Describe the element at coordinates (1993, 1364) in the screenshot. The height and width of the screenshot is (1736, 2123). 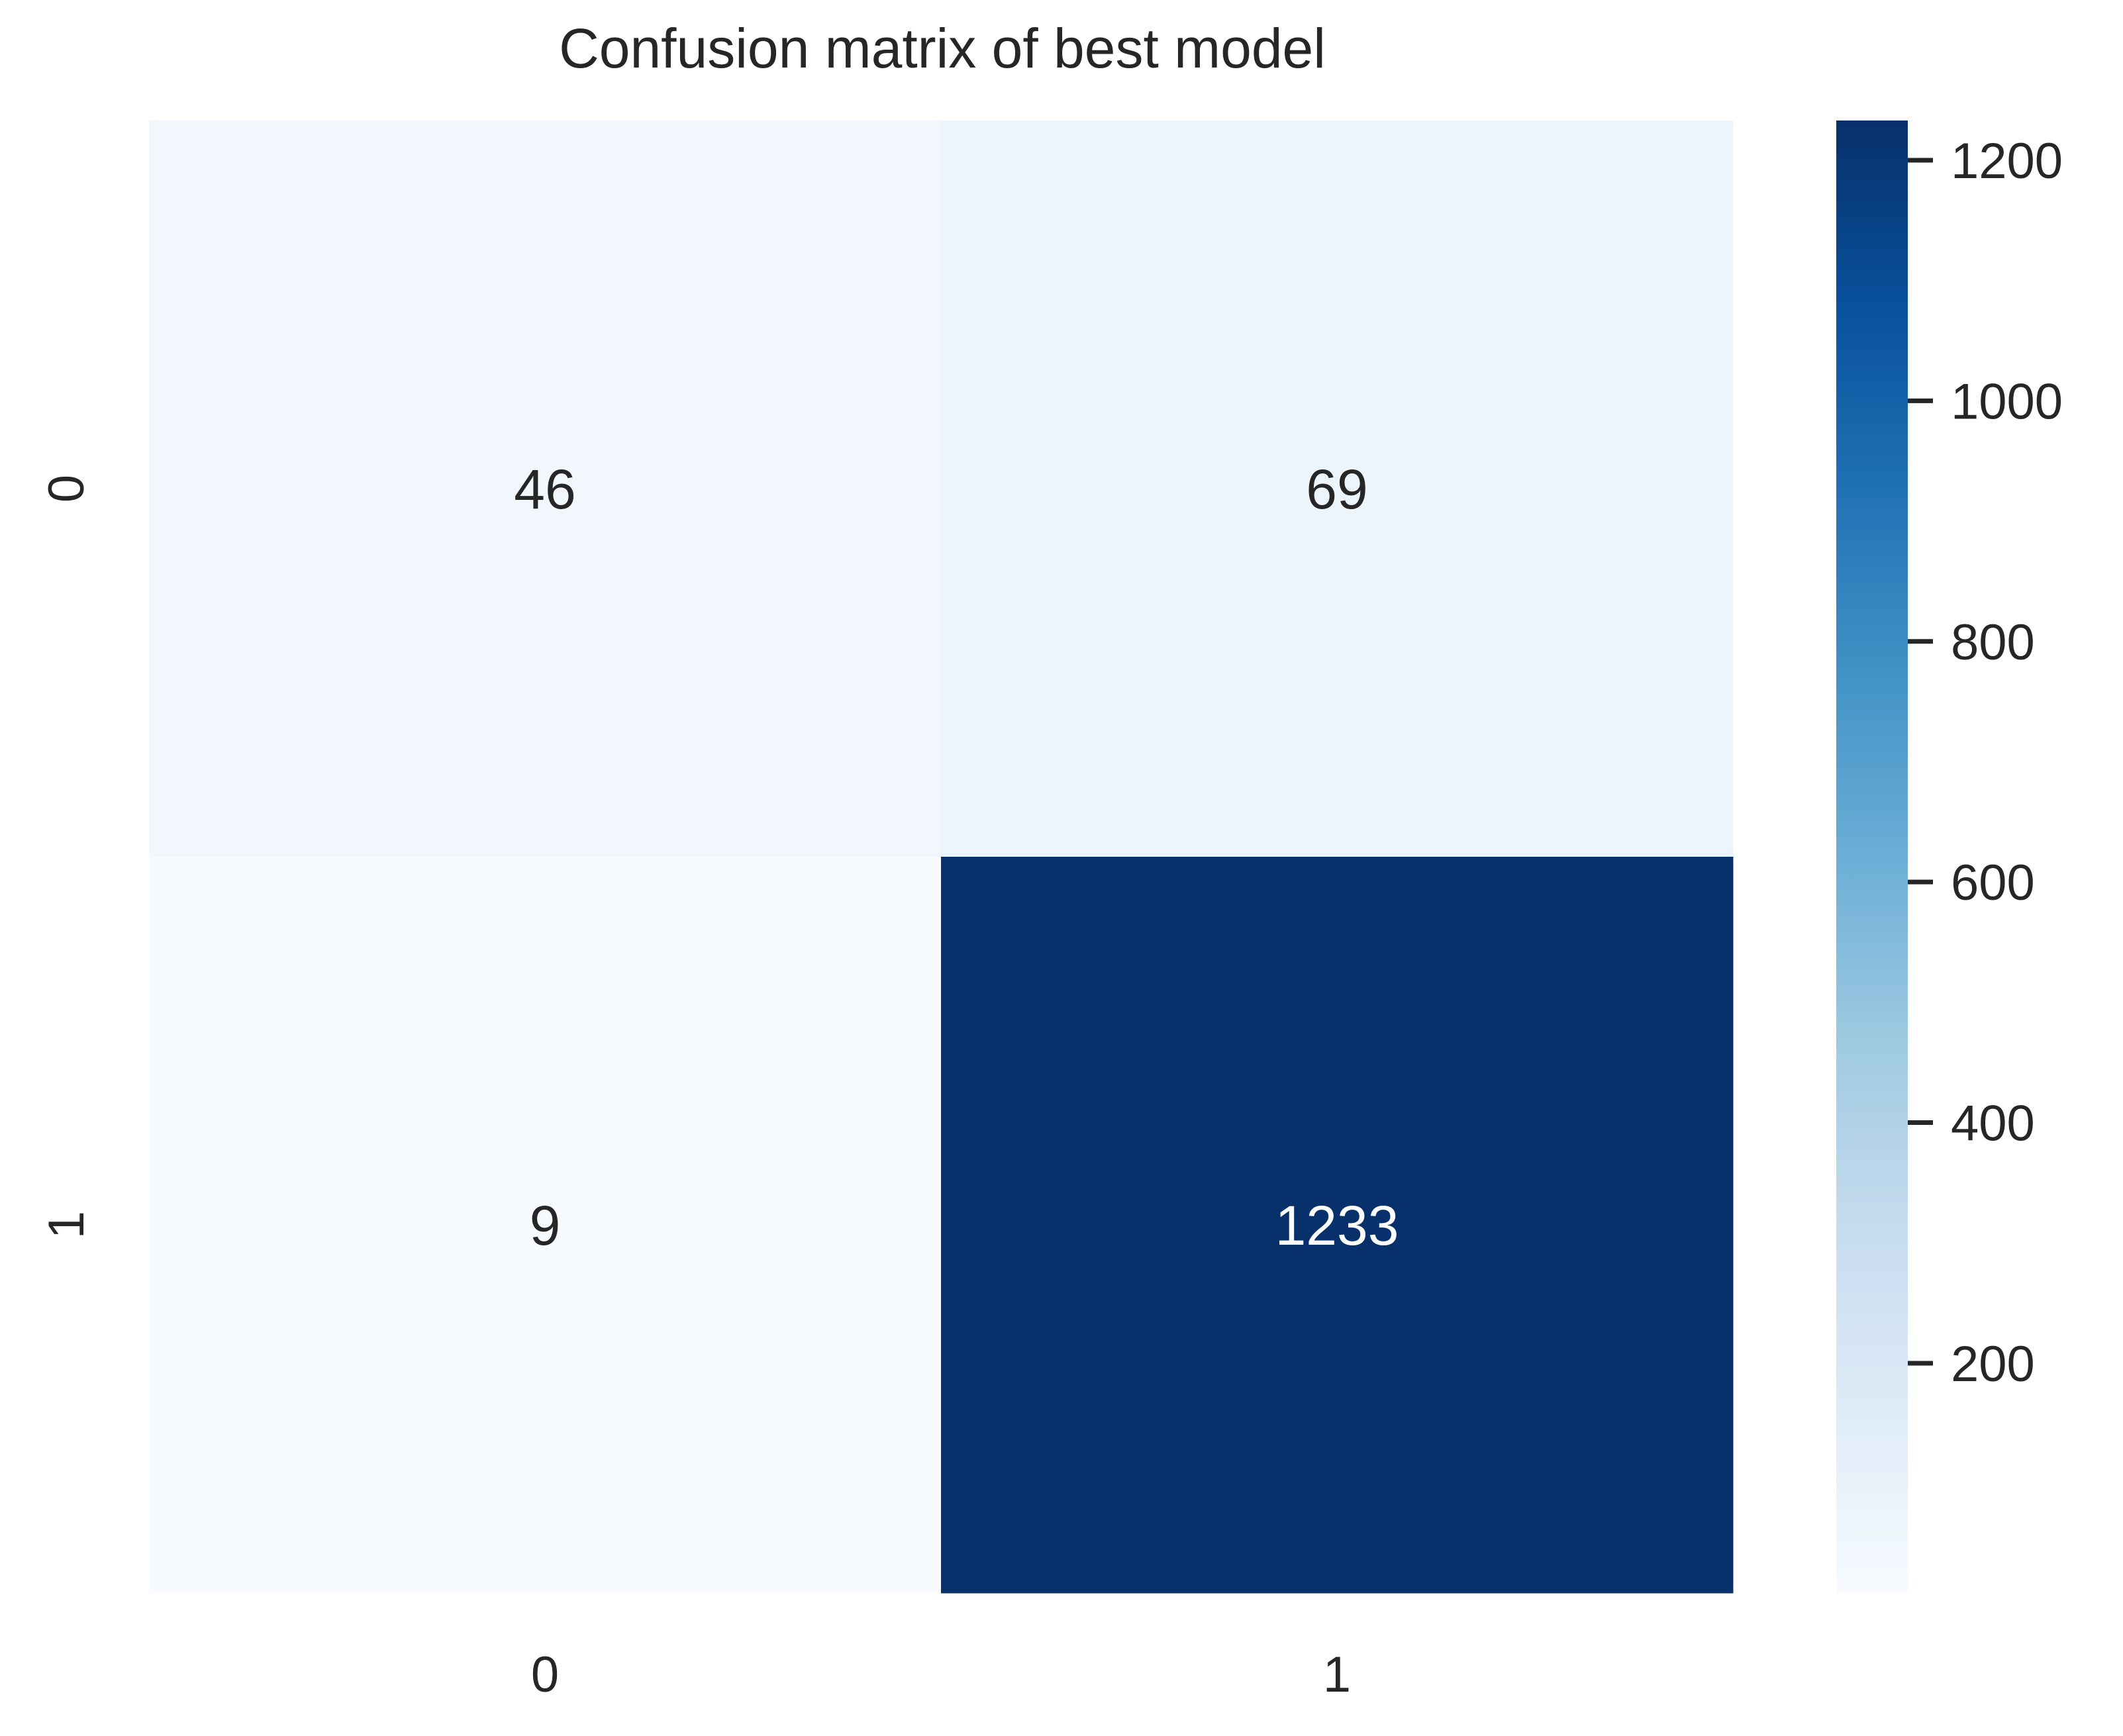
I see `colorbar-tick-label-0: 200` at that location.